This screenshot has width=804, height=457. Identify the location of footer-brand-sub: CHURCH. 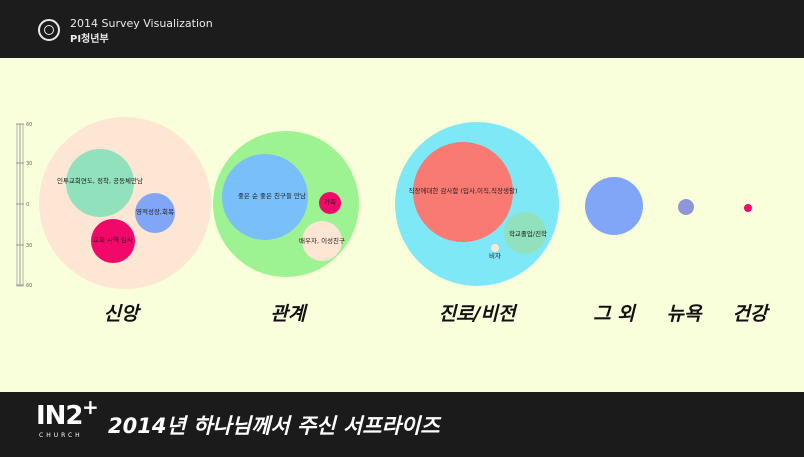
(61, 435).